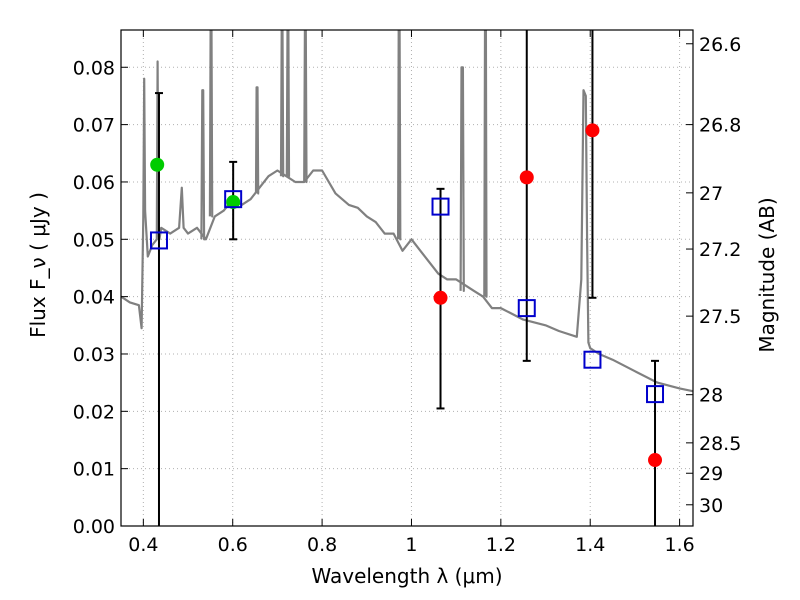 The image size is (800, 600). What do you see at coordinates (38, 265) in the screenshot?
I see `y-axis-label: Flux F_ν ( μJy )` at bounding box center [38, 265].